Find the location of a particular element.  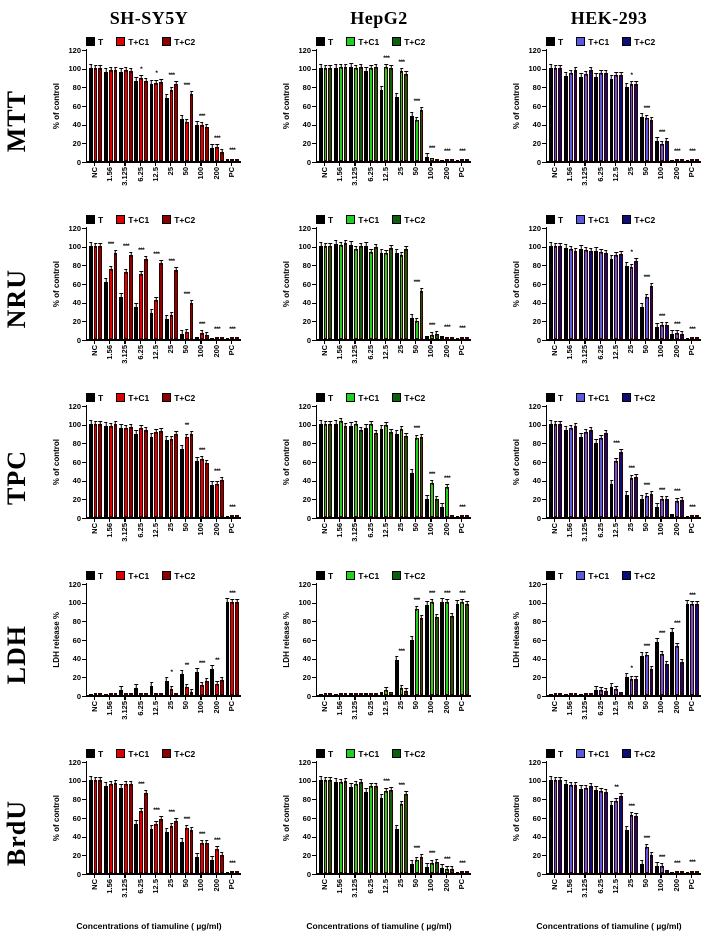

x-tick-labels: NC 1.56 3.125 6.25 12.5 25 50 100 200 PC is located at coordinates (635, 536).